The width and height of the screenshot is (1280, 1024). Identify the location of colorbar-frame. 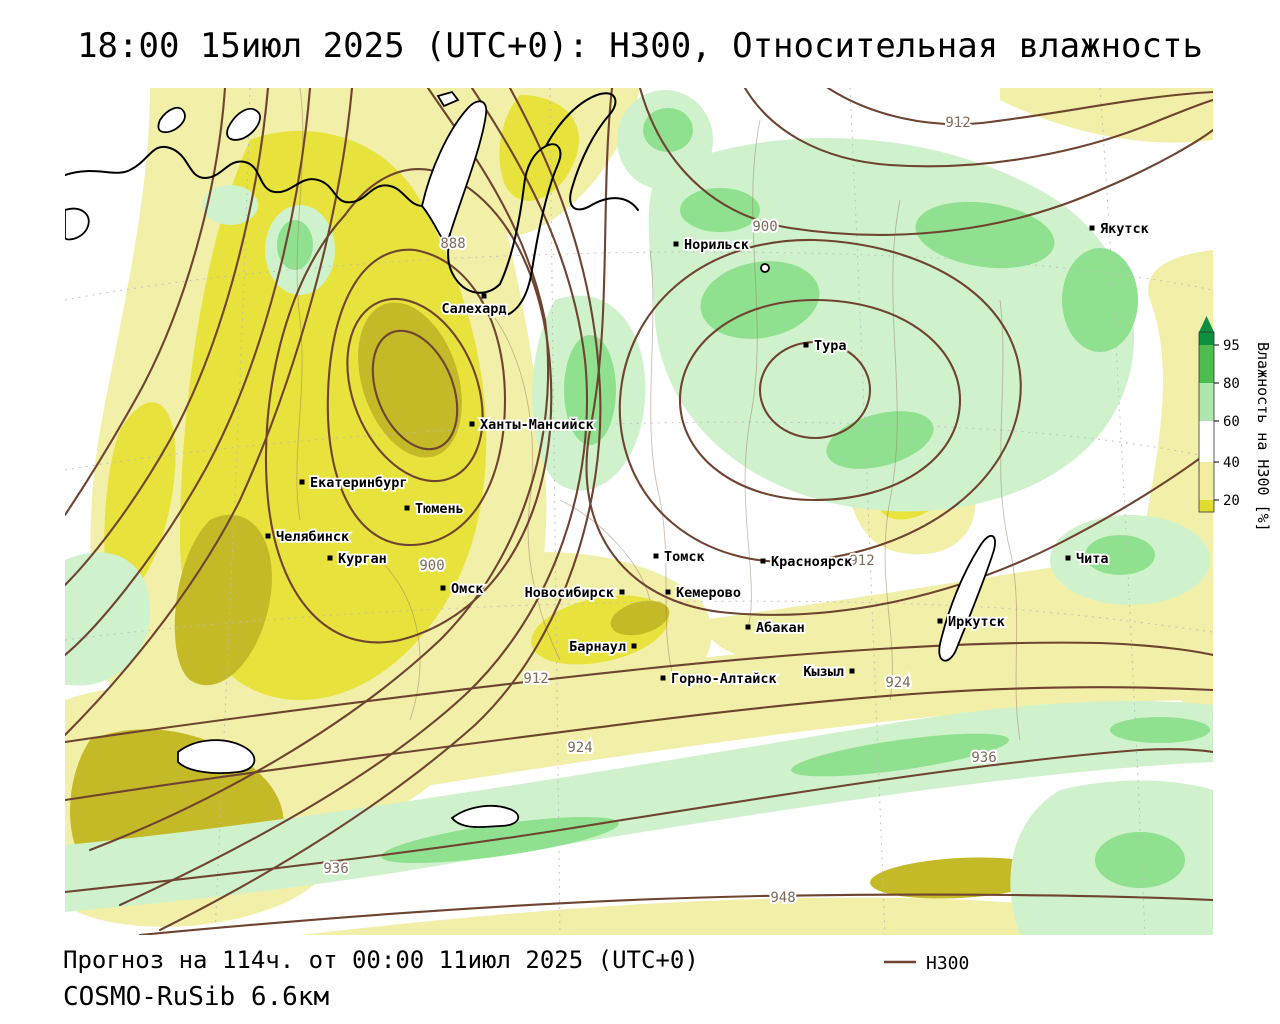
(1206, 422).